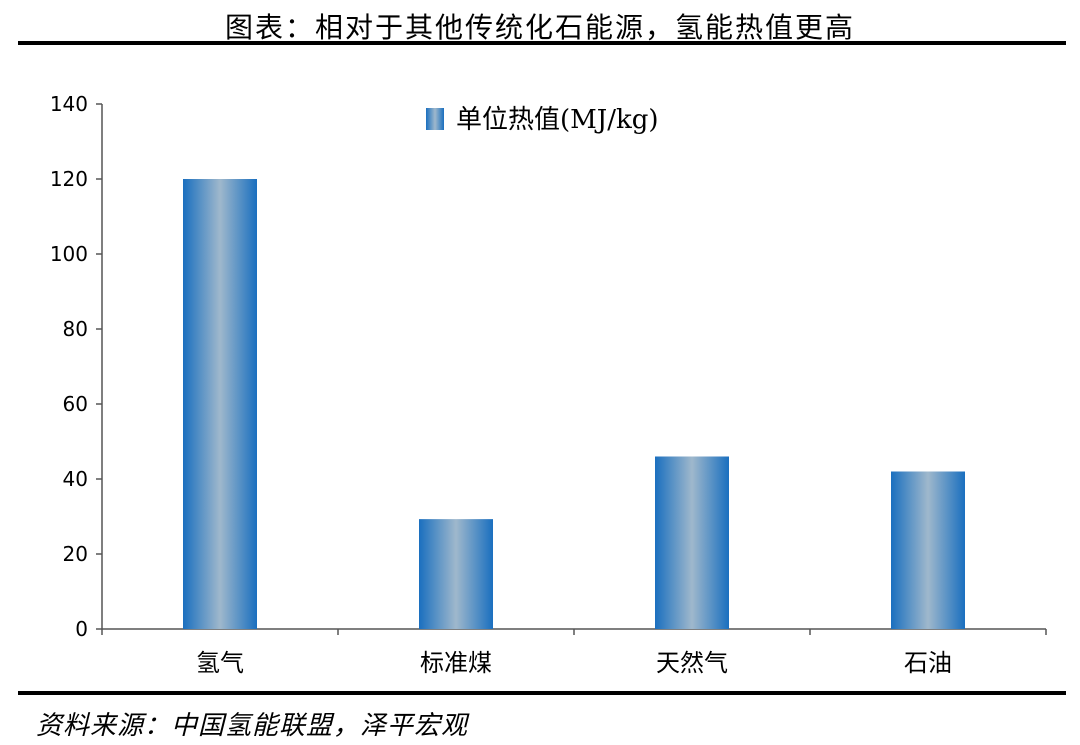  What do you see at coordinates (557, 120) in the screenshot?
I see `legend-label: 单位热值(MJ/kg)` at bounding box center [557, 120].